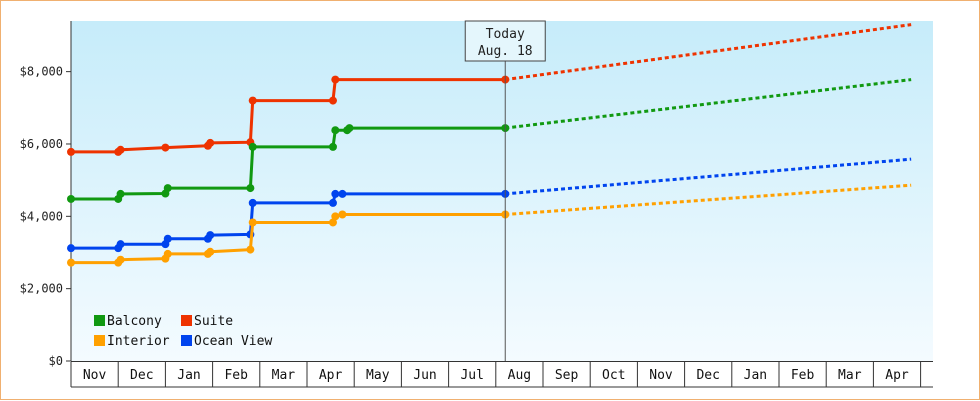  I want to click on legend: Balcony Suite Interior Ocean View, so click(183, 331).